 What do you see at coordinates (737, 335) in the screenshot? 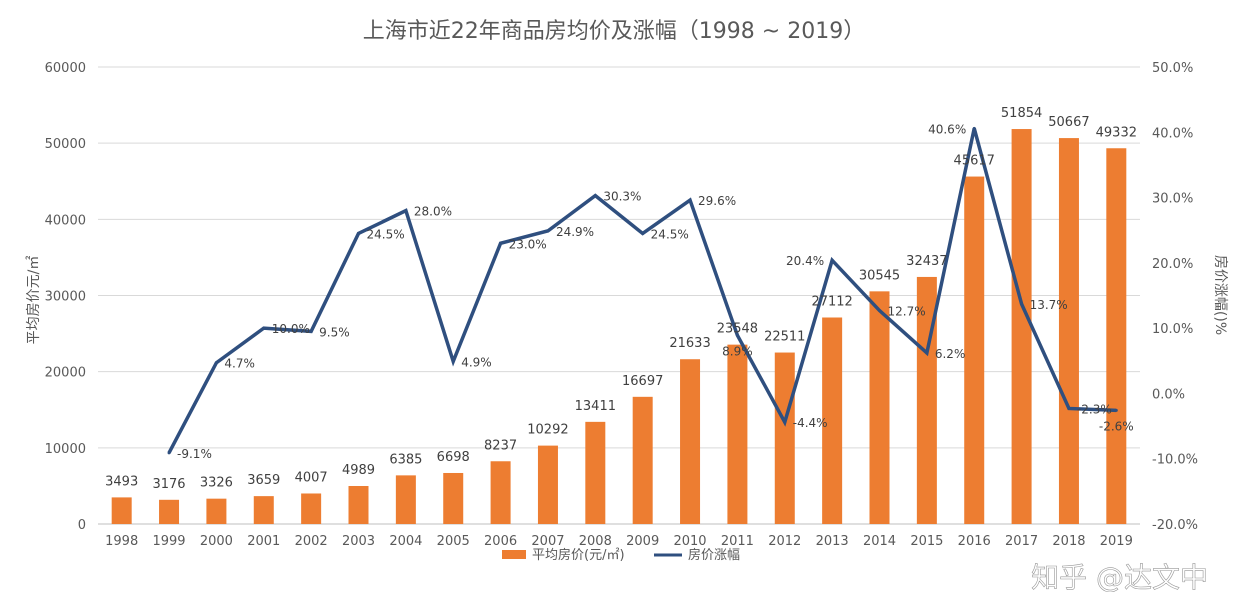
I see `line-point-2011` at bounding box center [737, 335].